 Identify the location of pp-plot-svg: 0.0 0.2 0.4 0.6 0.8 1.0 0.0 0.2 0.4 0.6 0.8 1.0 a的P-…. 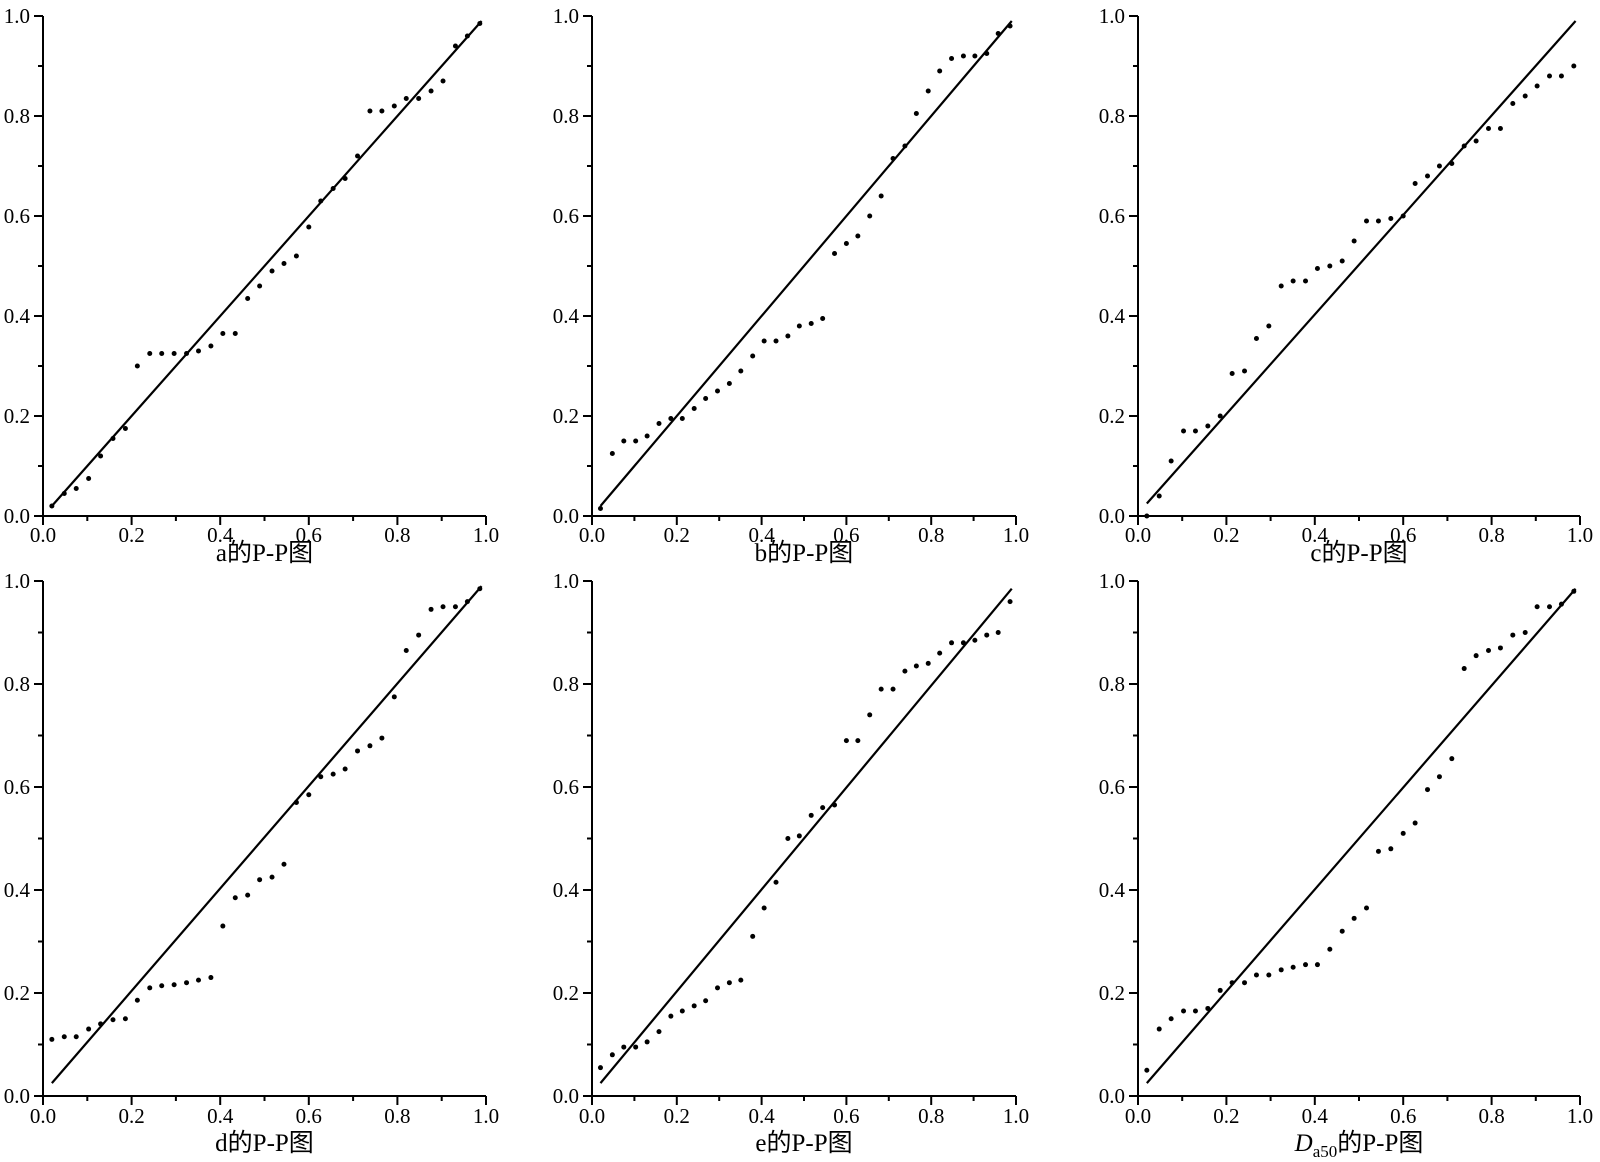
(251, 285).